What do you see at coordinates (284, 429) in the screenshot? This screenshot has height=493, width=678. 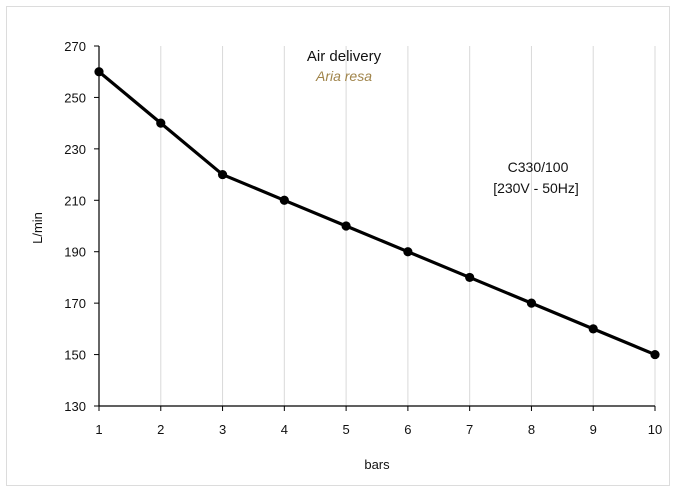 I see `x-tick-label: 4` at bounding box center [284, 429].